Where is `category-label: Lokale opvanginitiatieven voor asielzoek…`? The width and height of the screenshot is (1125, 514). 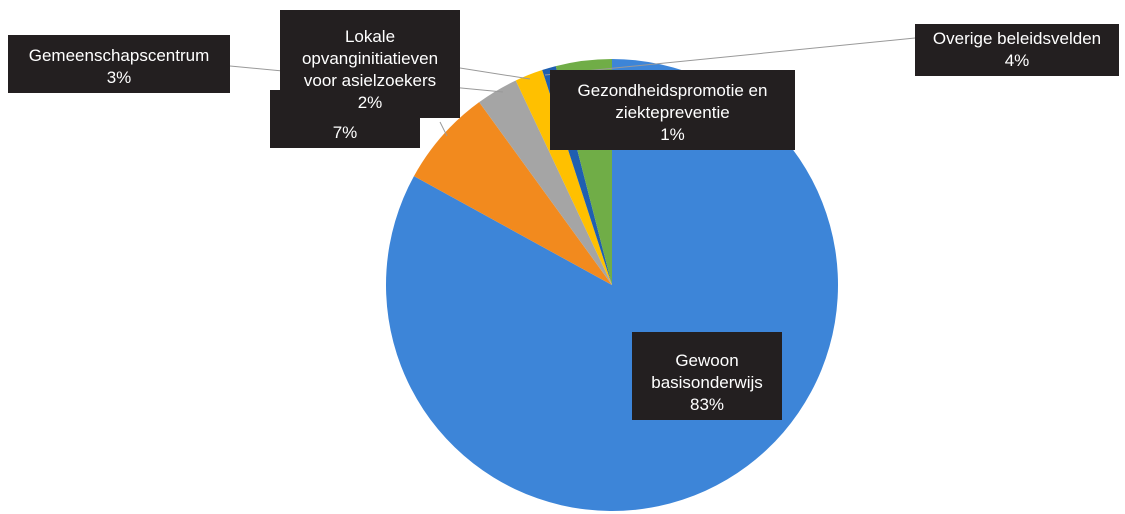
category-label: Lokale opvanginitiatieven voor asielzoek… is located at coordinates (370, 58).